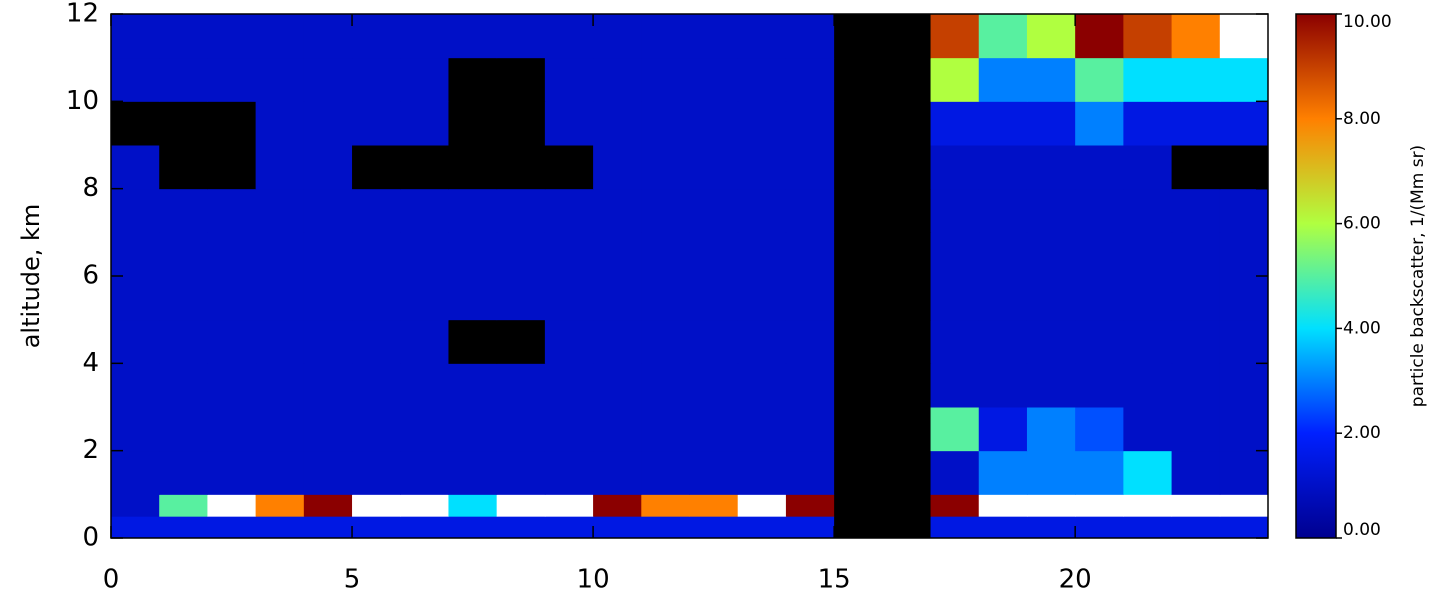  Describe the element at coordinates (31, 276) in the screenshot. I see `y-axis-label: altitude, km` at that location.